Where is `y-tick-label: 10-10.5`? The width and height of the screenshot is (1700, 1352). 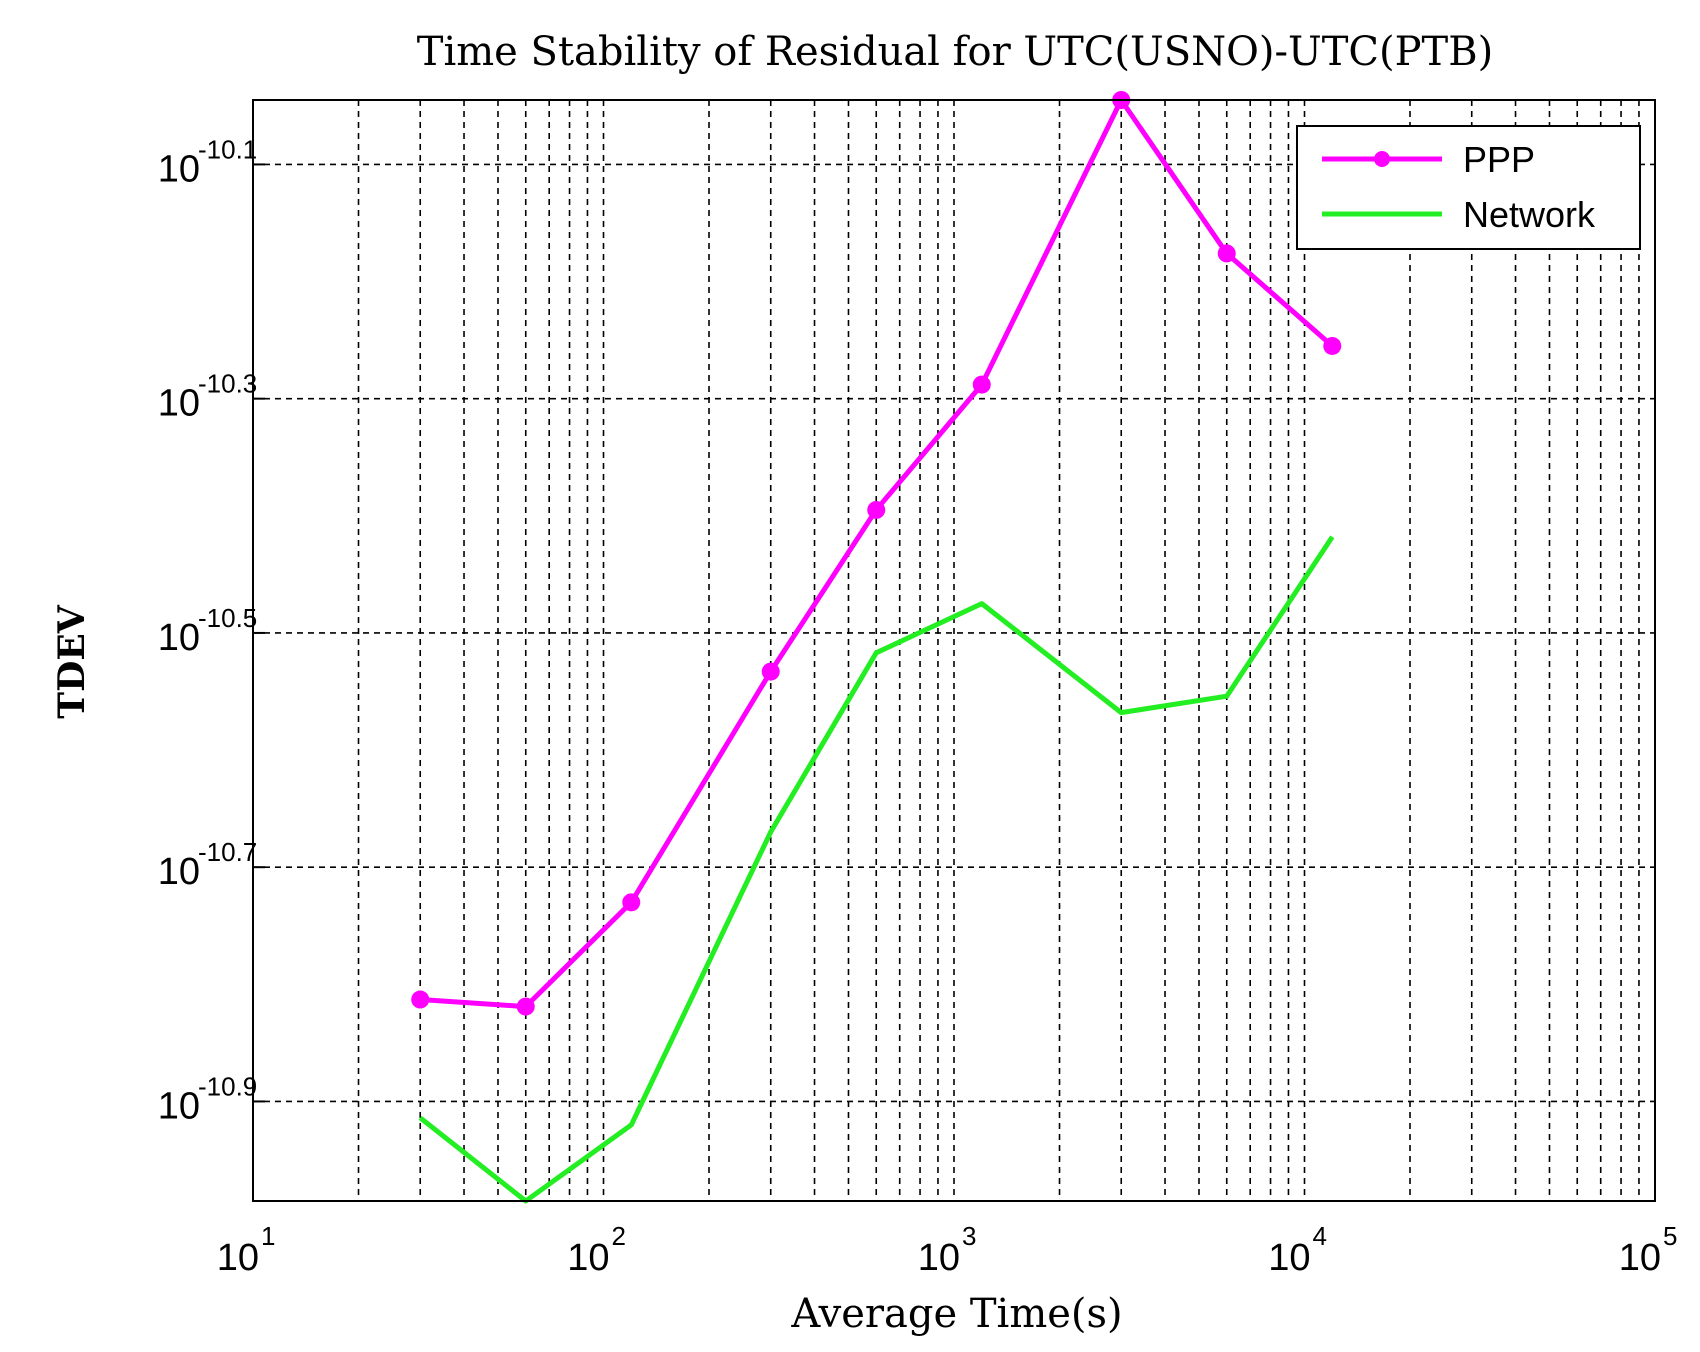
y-tick-label: 10-10.5 is located at coordinates (208, 631).